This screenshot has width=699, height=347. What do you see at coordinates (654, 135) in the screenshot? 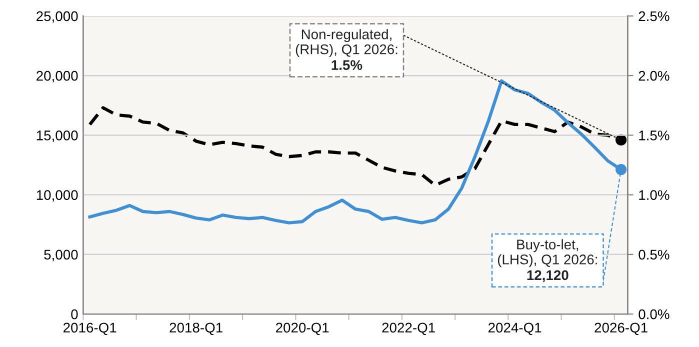
I see `y2-tick-label: 1.5%` at bounding box center [654, 135].